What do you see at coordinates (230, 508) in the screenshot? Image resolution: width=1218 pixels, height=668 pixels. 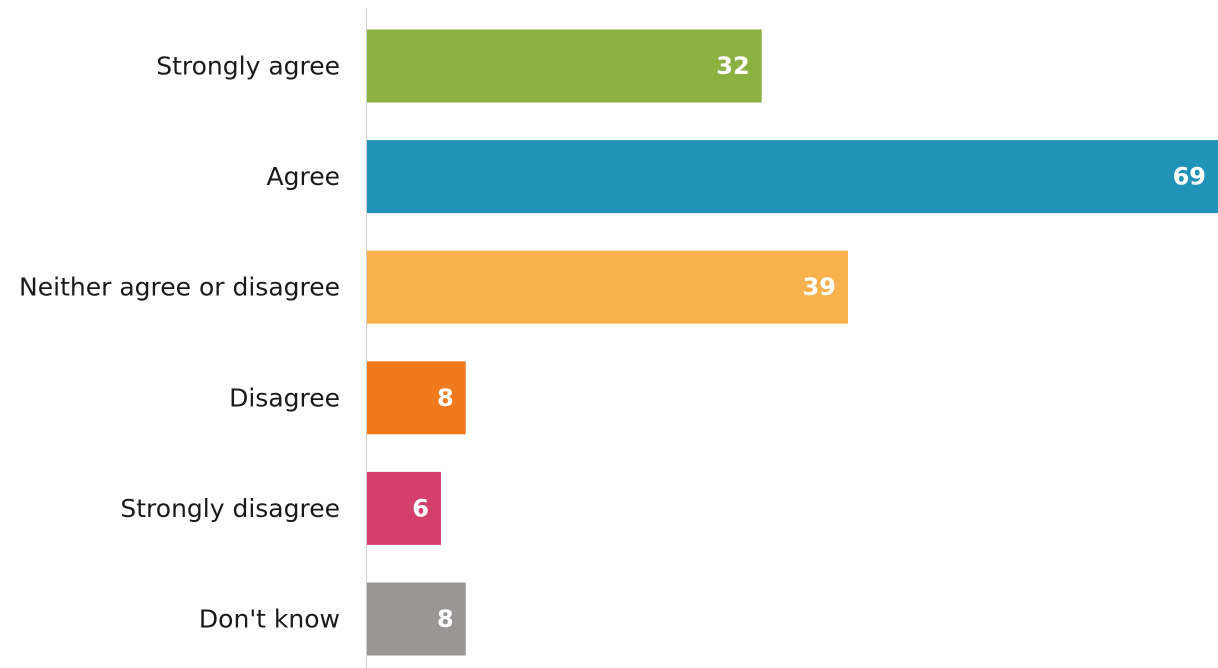 I see `category-label-strongly-disagree: Strongly disagree` at bounding box center [230, 508].